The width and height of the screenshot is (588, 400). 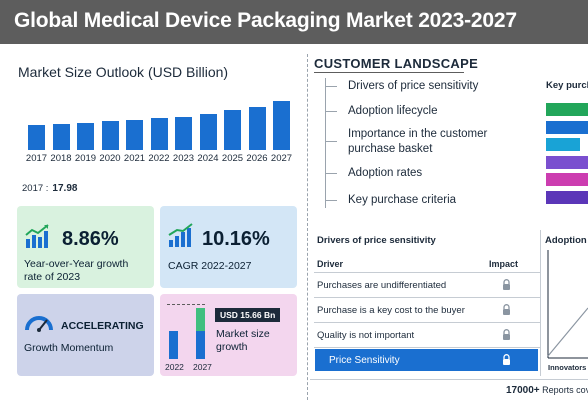 I want to click on footer-note: 17000+ Reports cove, so click(x=547, y=390).